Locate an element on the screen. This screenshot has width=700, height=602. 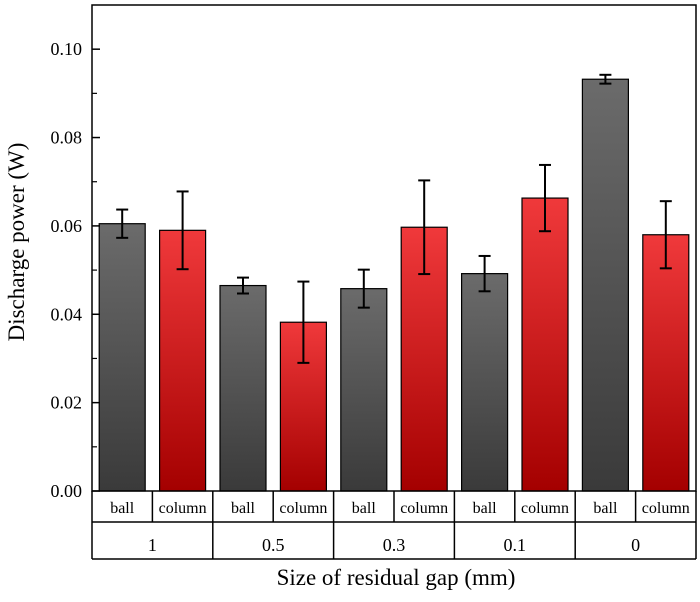
group-label-1: 1 is located at coordinates (152, 545).